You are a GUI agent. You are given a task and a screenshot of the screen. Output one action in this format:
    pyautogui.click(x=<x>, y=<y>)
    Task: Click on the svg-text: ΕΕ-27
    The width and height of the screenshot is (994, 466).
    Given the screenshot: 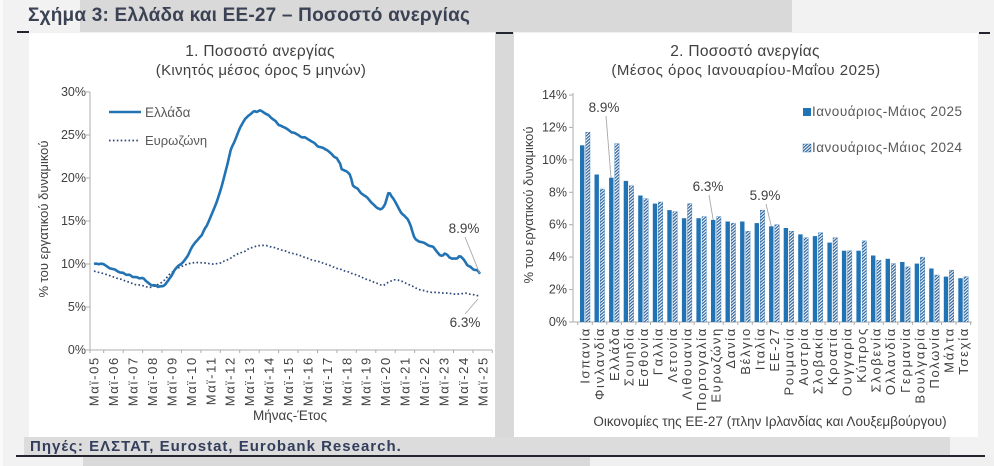 What is the action you would take?
    pyautogui.click(x=774, y=349)
    